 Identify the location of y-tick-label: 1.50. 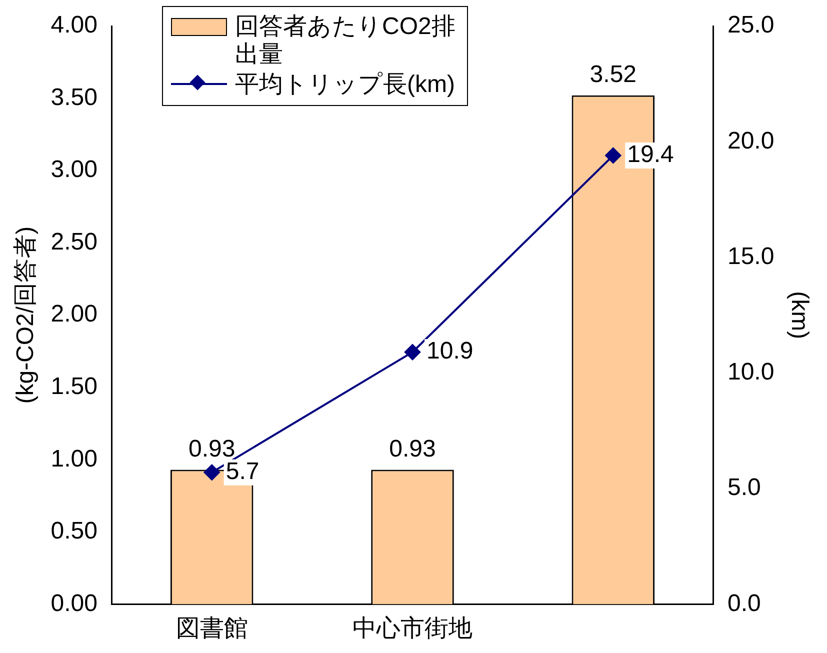
(74, 386).